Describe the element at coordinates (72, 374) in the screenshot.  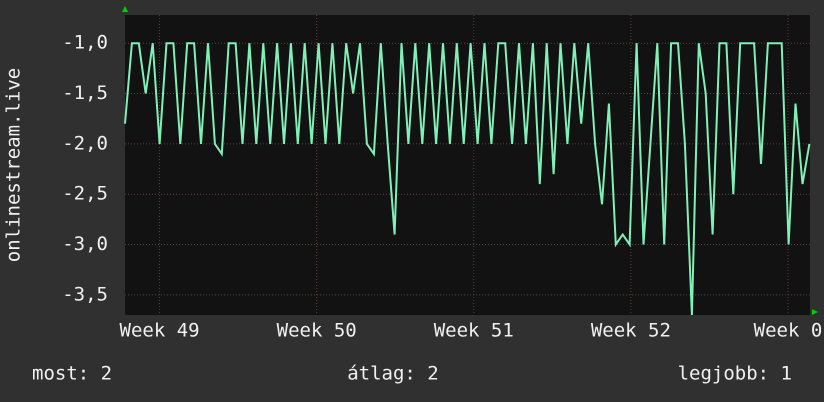
I see `footer-current: most: 2` at that location.